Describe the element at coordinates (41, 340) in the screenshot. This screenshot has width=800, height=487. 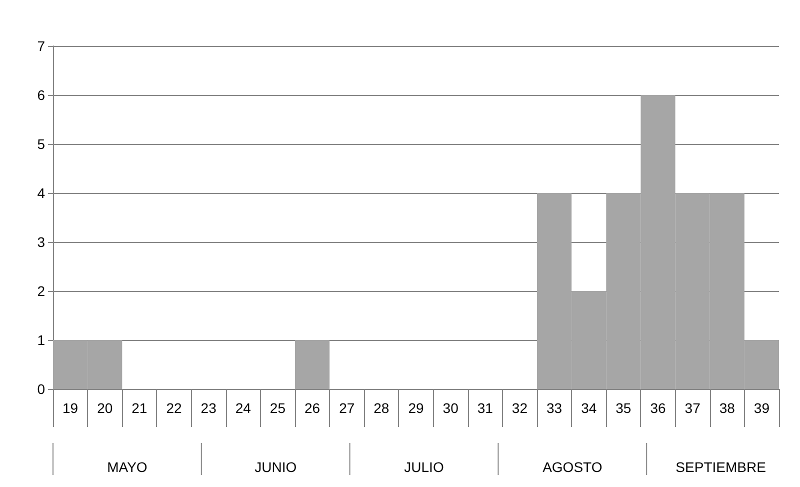
I see `y-tick-label: 1` at that location.